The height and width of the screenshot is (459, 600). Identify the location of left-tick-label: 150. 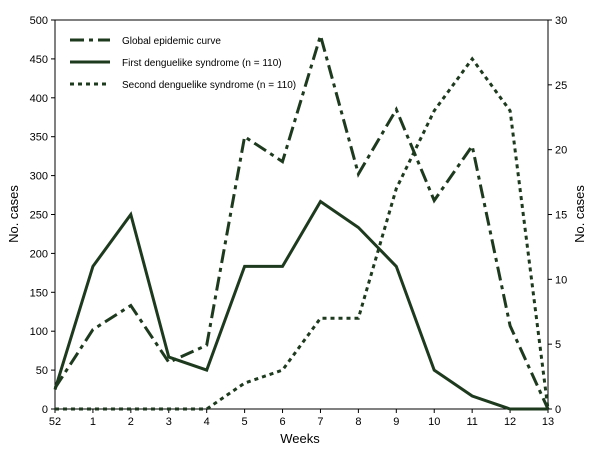
(39, 293).